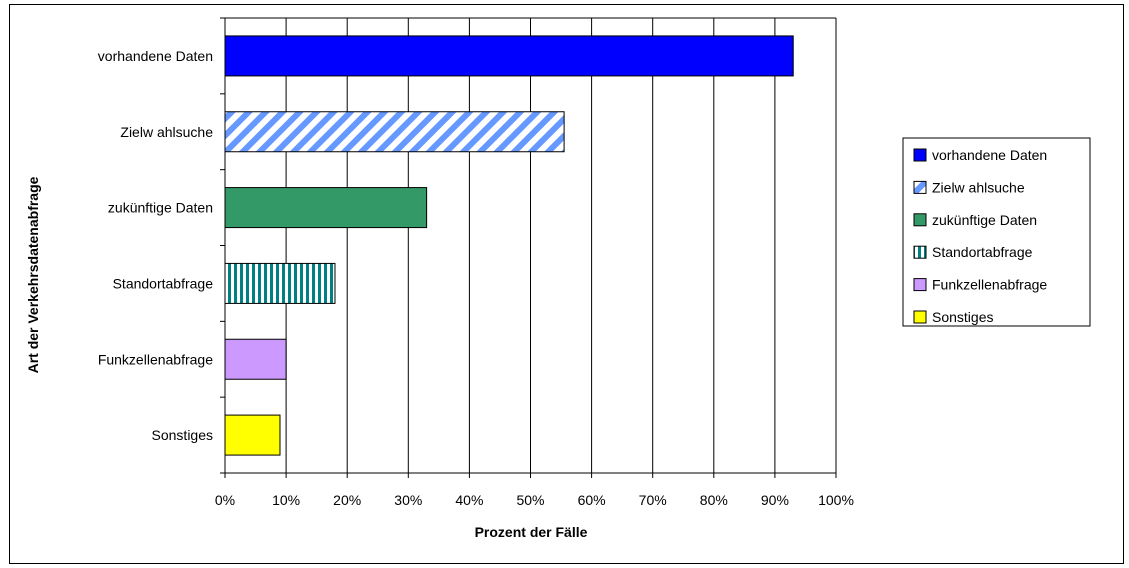 The image size is (1129, 568). What do you see at coordinates (182, 435) in the screenshot?
I see `y-tick-label: Sonstiges` at bounding box center [182, 435].